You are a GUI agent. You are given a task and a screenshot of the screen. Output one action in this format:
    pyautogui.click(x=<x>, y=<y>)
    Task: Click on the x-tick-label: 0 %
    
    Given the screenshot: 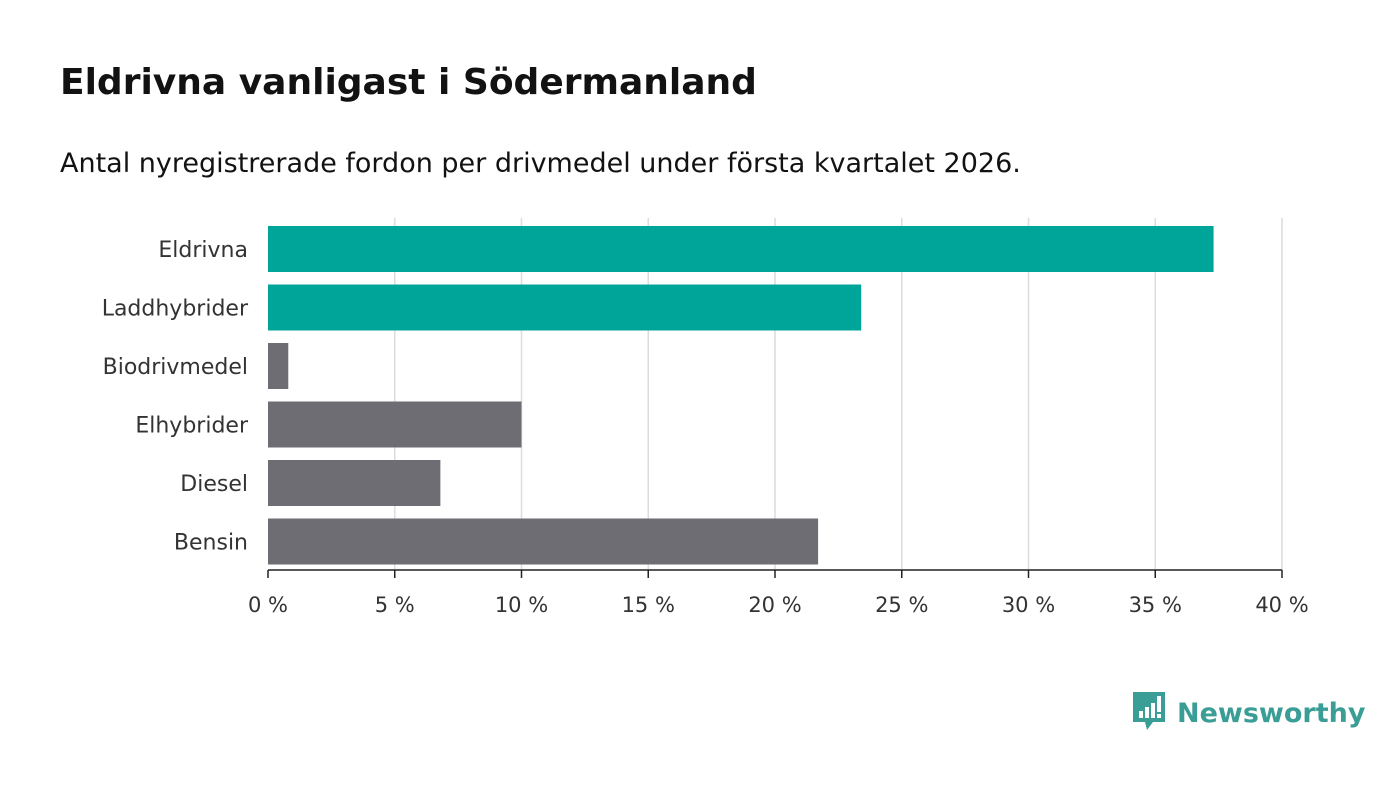 What is the action you would take?
    pyautogui.click(x=268, y=605)
    